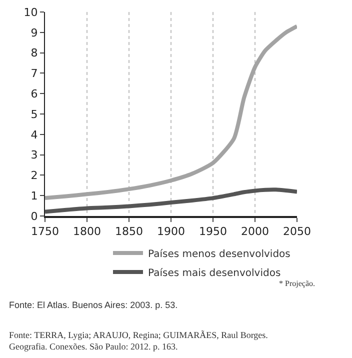 This screenshot has width=352, height=358. I want to click on legend-label: Países menos desenvolvidos, so click(219, 254).